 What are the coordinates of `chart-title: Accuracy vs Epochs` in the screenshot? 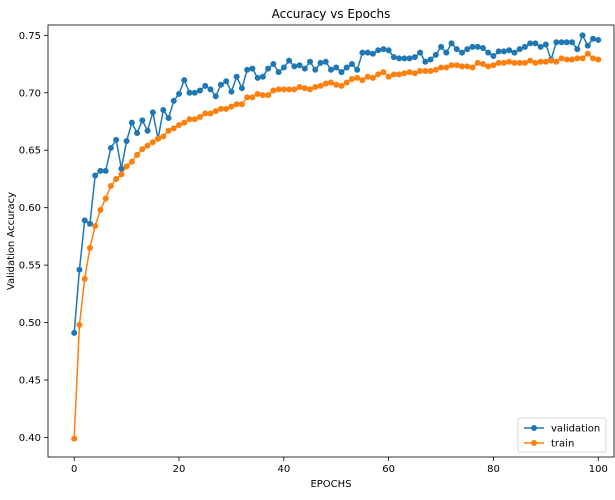 It's located at (331, 14).